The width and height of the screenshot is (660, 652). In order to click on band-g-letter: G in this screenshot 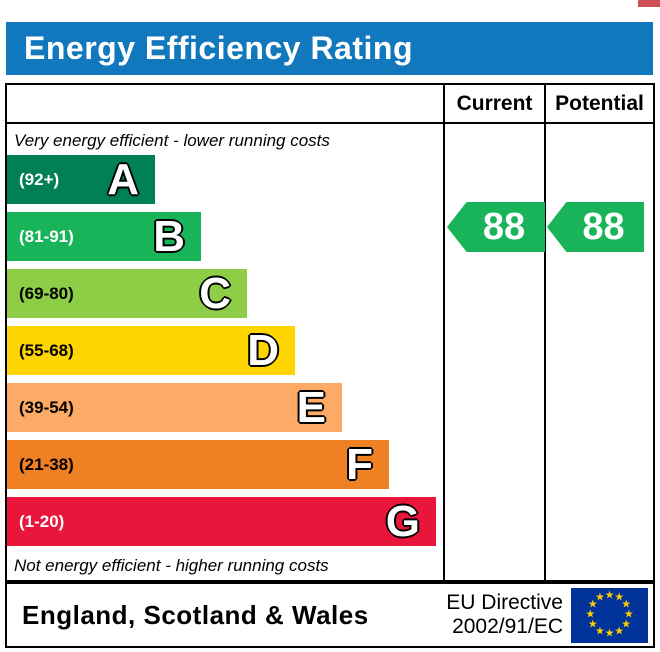, I will do `click(402, 521)`.